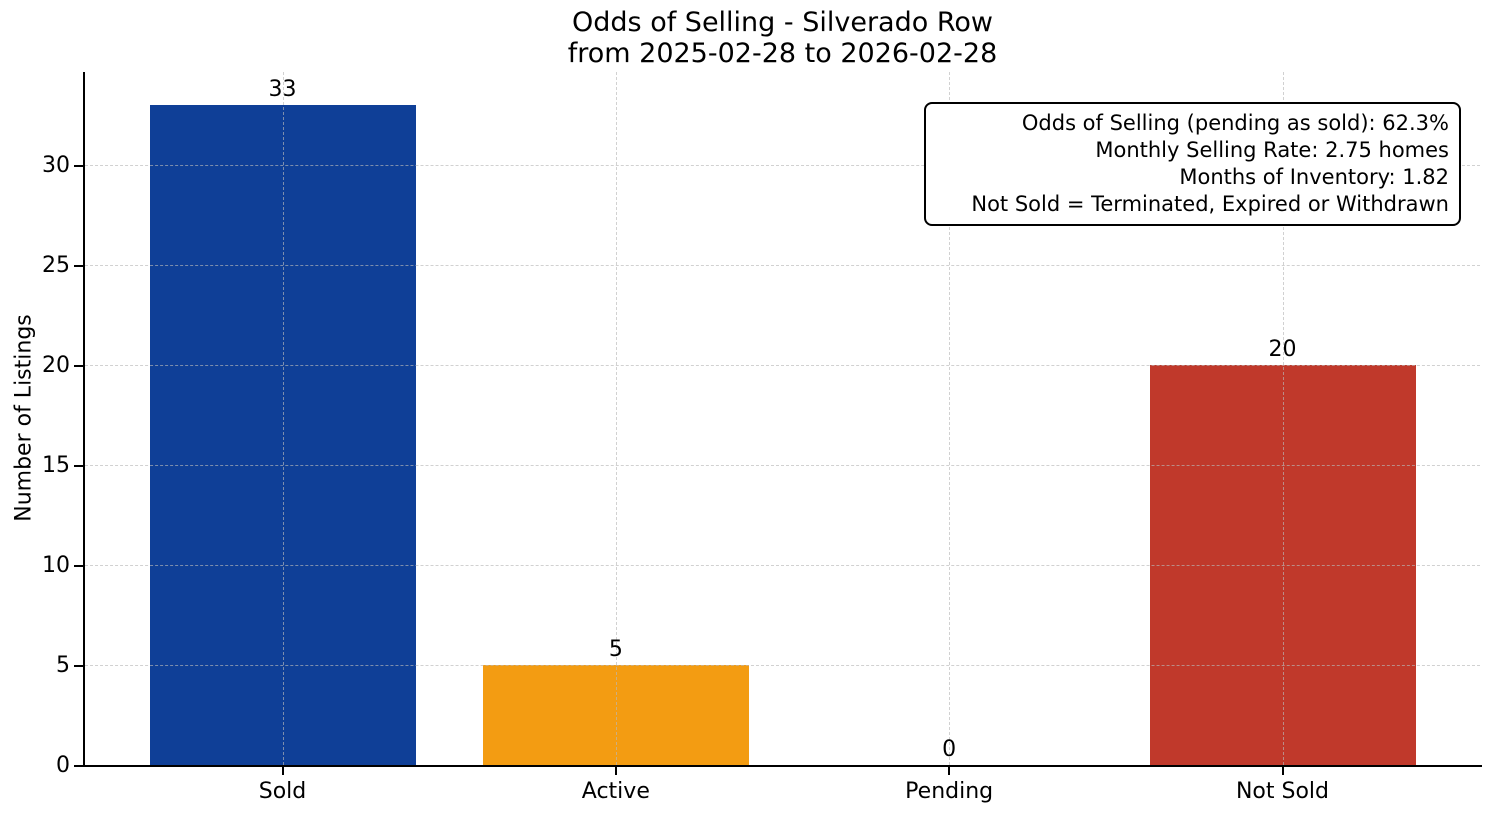 This screenshot has height=816, width=1494. Describe the element at coordinates (1282, 349) in the screenshot. I see `bar-value-label-not-sold: 20` at that location.